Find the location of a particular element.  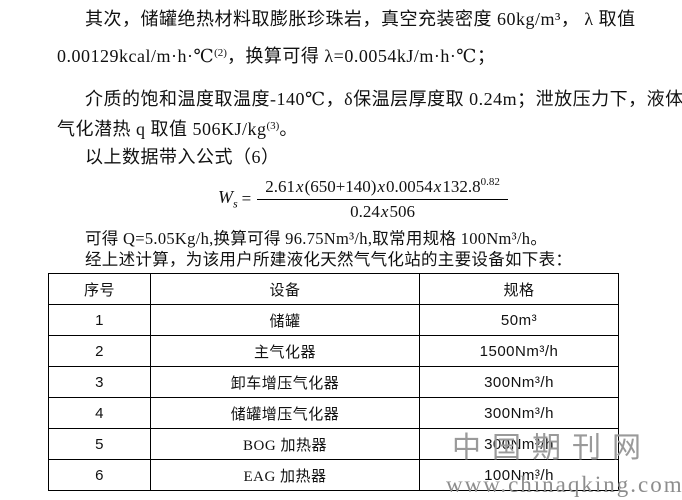

table-header-row: 序号 设备 规格 is located at coordinates (333, 289).